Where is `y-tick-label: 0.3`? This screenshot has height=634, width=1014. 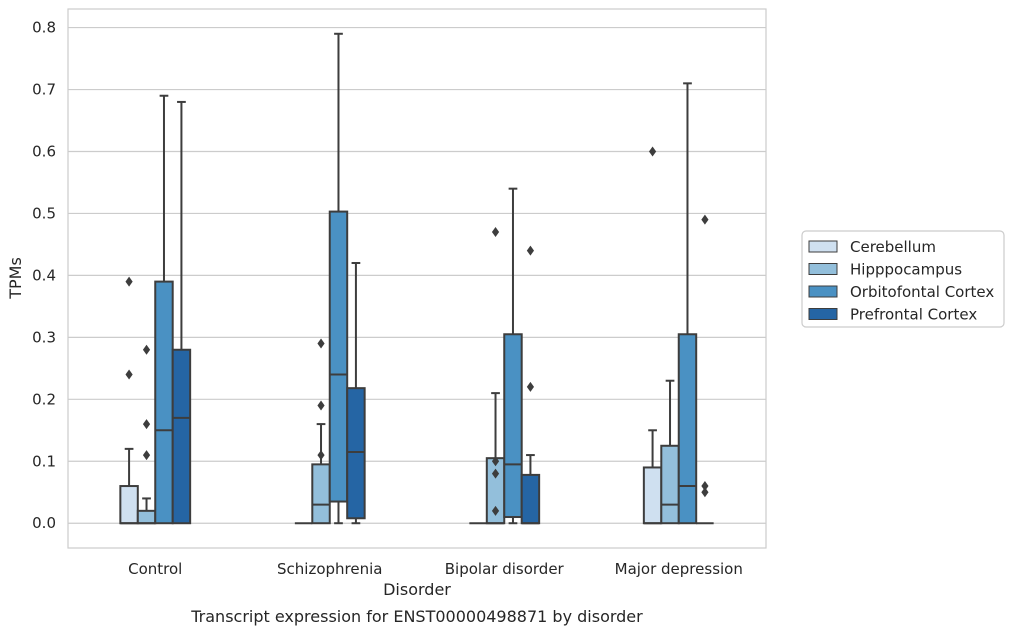 y-tick-label: 0.3 is located at coordinates (44, 337).